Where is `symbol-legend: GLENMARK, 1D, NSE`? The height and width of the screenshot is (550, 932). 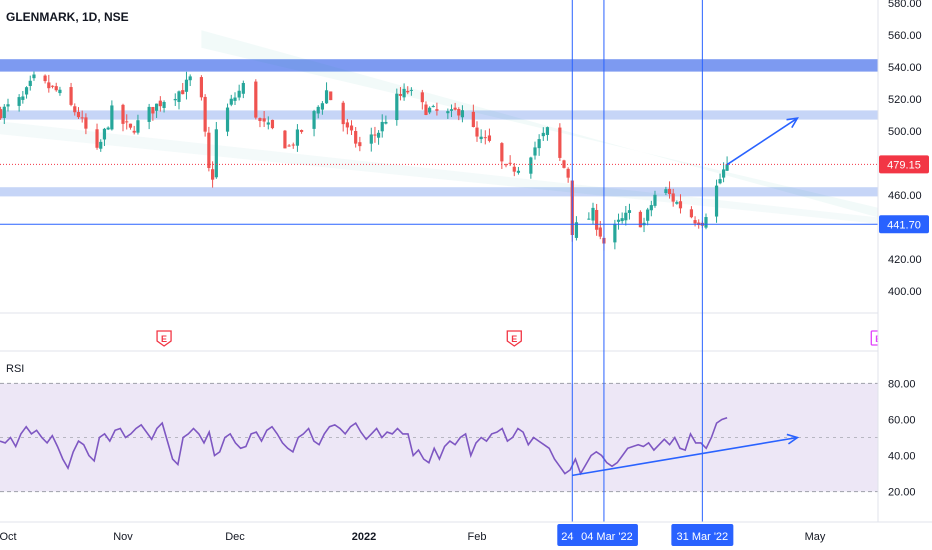
symbol-legend: GLENMARK, 1D, NSE is located at coordinates (67, 17).